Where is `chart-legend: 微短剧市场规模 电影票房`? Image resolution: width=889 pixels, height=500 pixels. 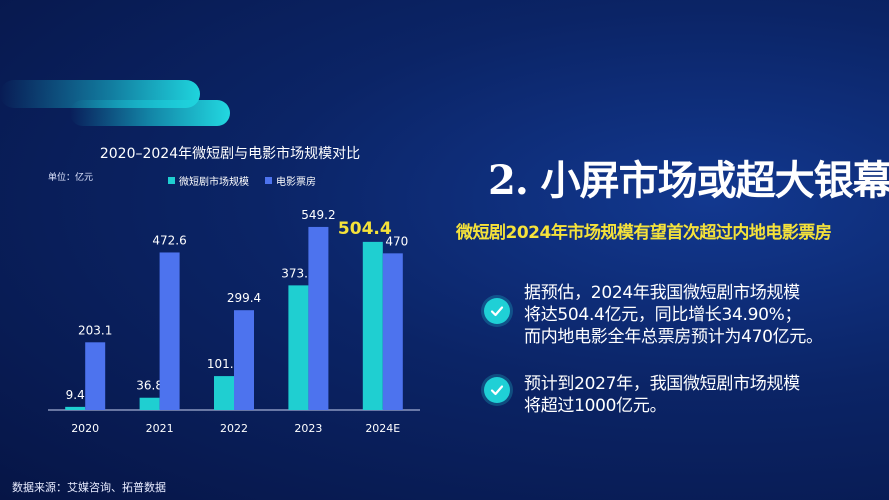
chart-legend: 微短剧市场规模 电影票房 is located at coordinates (242, 180).